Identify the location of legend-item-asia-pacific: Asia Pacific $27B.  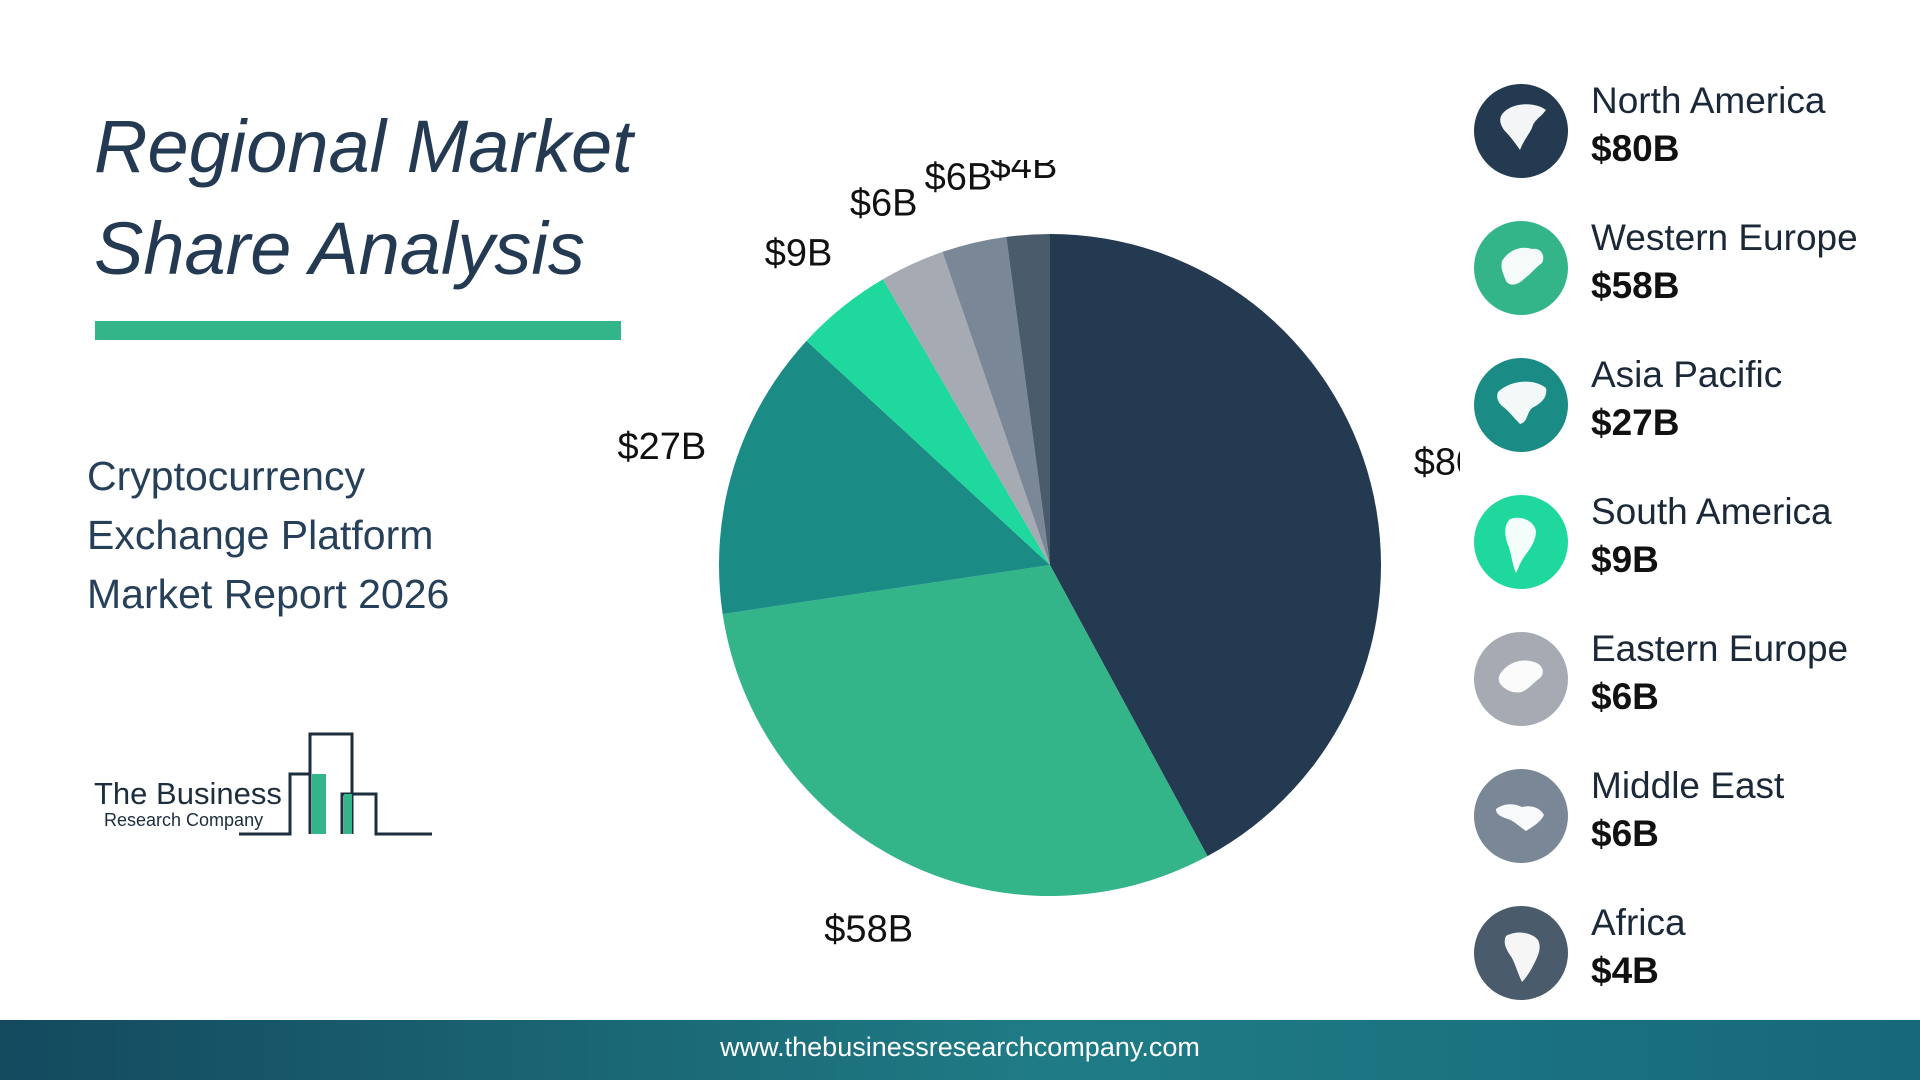
(1694, 414).